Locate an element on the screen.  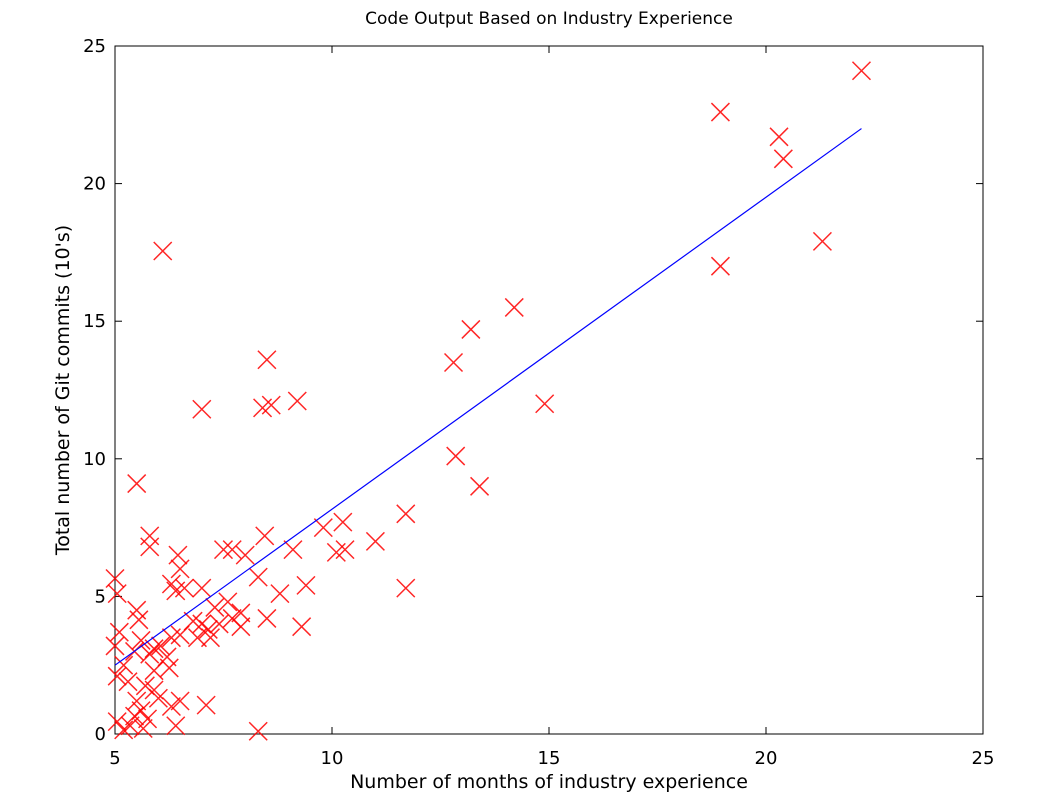
x-tick-label: 10 is located at coordinates (332, 758).